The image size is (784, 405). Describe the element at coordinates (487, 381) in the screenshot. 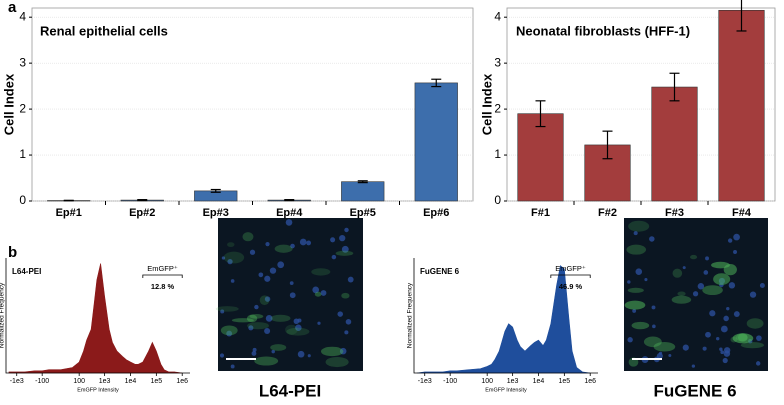

I see `x-tick-label: 100` at that location.